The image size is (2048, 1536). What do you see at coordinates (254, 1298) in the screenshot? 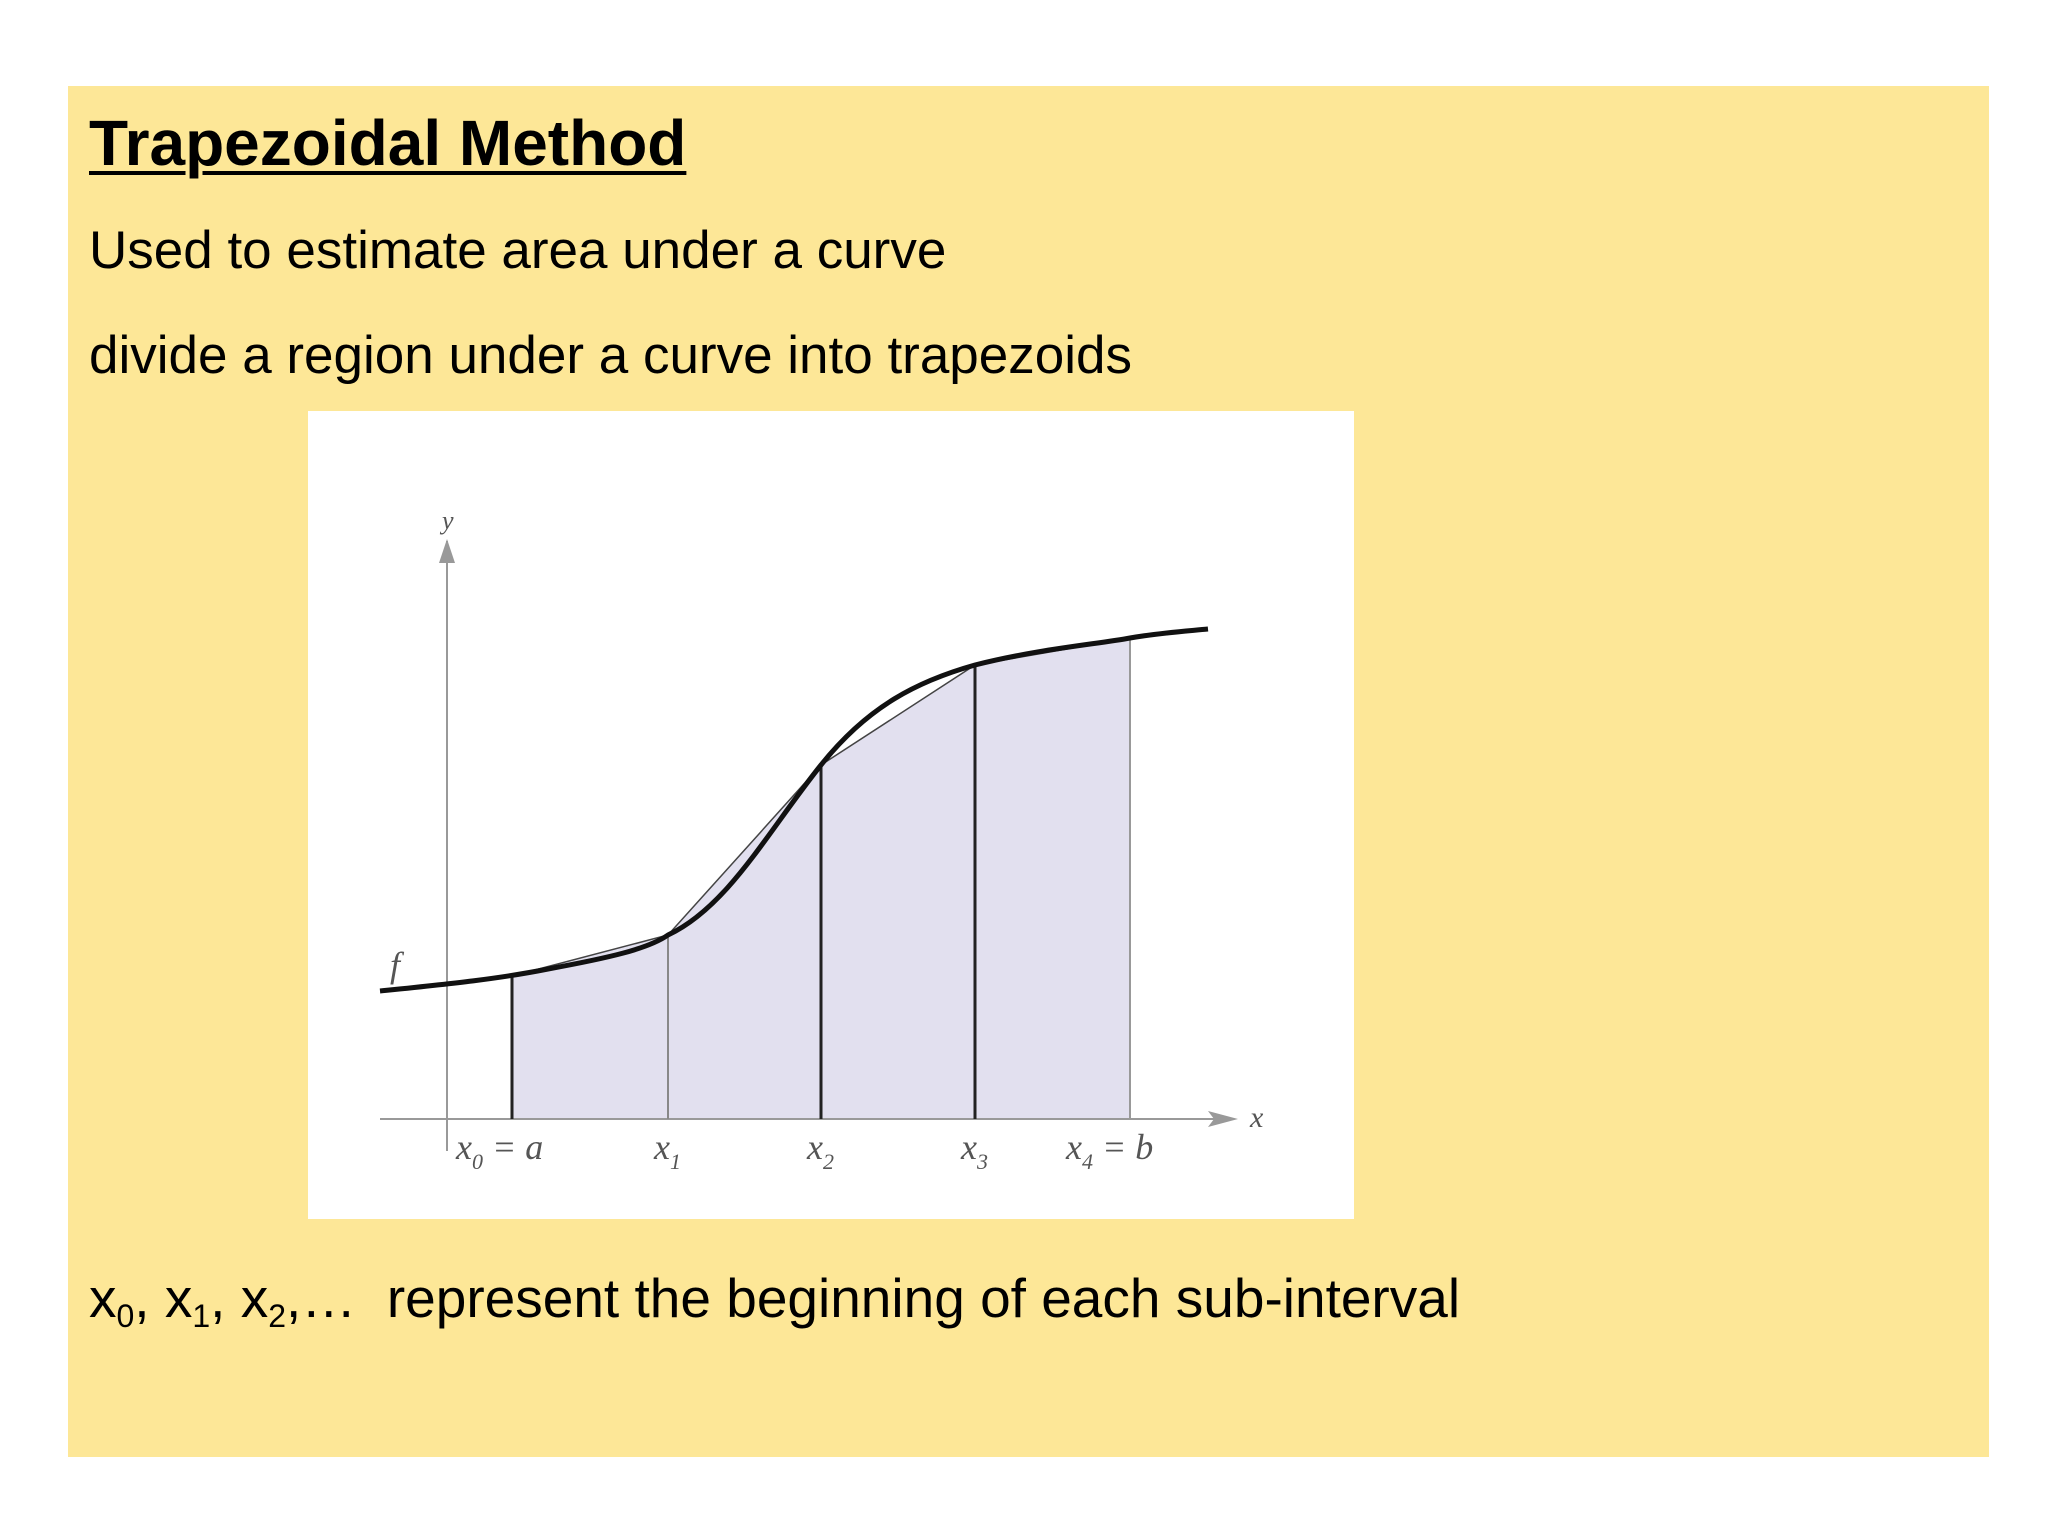
I see `caption-x2: x` at bounding box center [254, 1298].